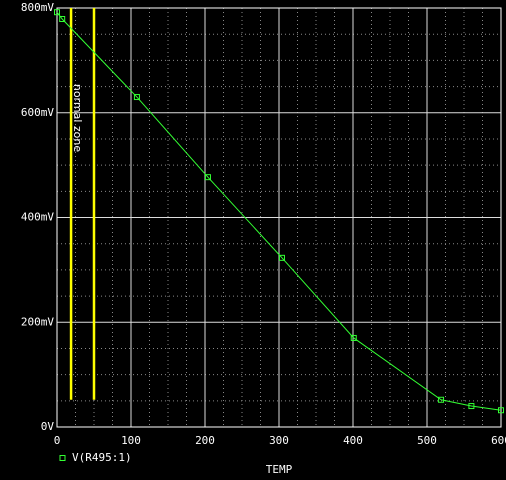 Image resolution: width=506 pixels, height=480 pixels. Describe the element at coordinates (37, 112) in the screenshot. I see `y-tick-label: 600mV` at that location.